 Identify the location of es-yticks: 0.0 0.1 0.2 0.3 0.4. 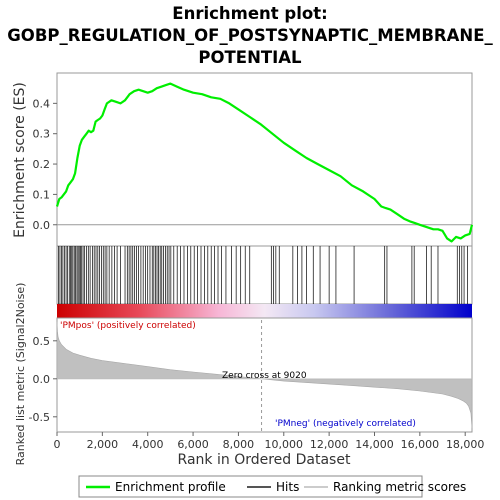
(45, 164).